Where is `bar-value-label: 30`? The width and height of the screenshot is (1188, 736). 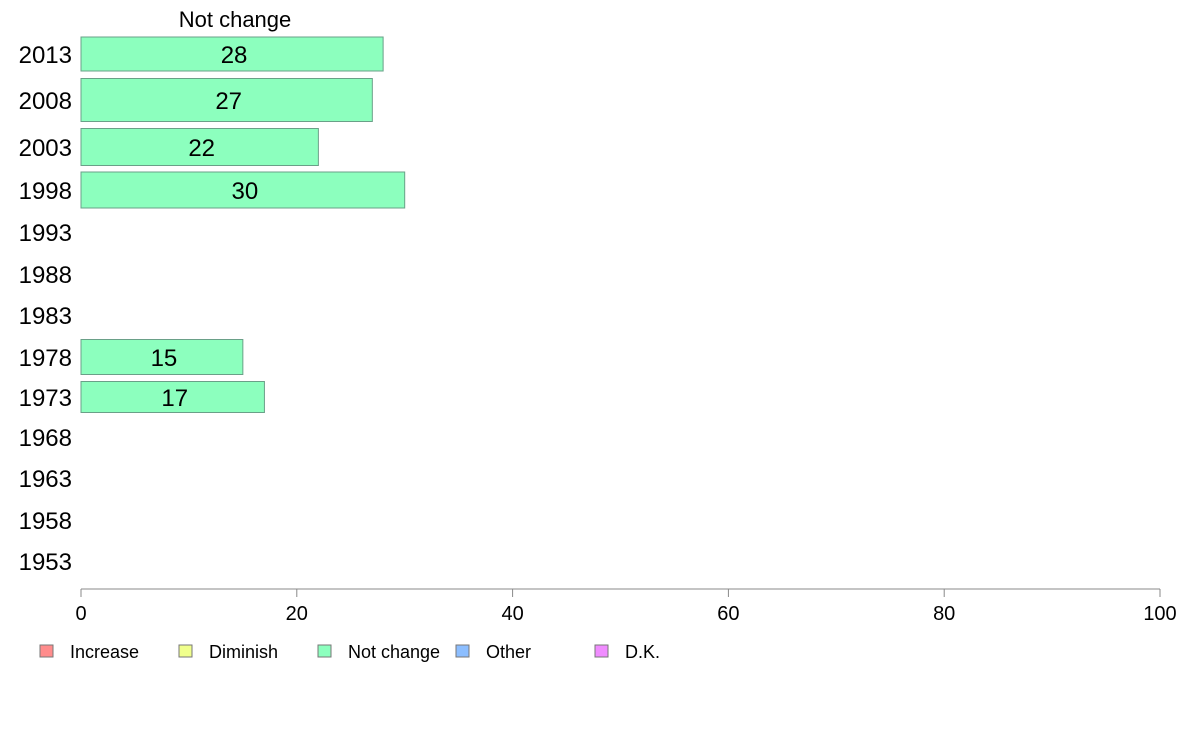 bar-value-label: 30 is located at coordinates (244, 191).